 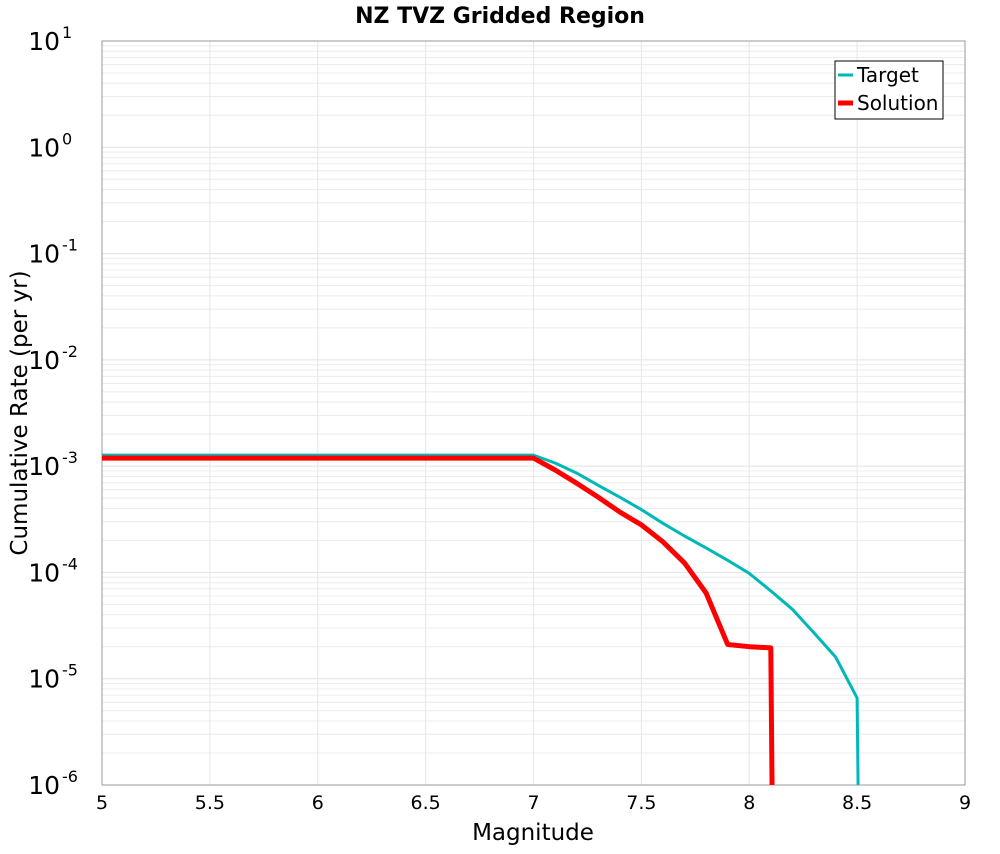 What do you see at coordinates (965, 803) in the screenshot?
I see `x-tick-label: 9` at bounding box center [965, 803].